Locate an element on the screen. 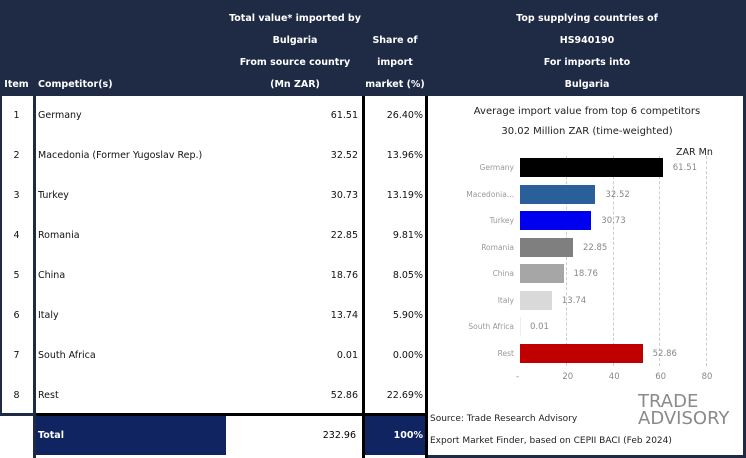 The height and width of the screenshot is (458, 746). table-row: 3 Turkey 30.73 13.19% is located at coordinates (212, 196).